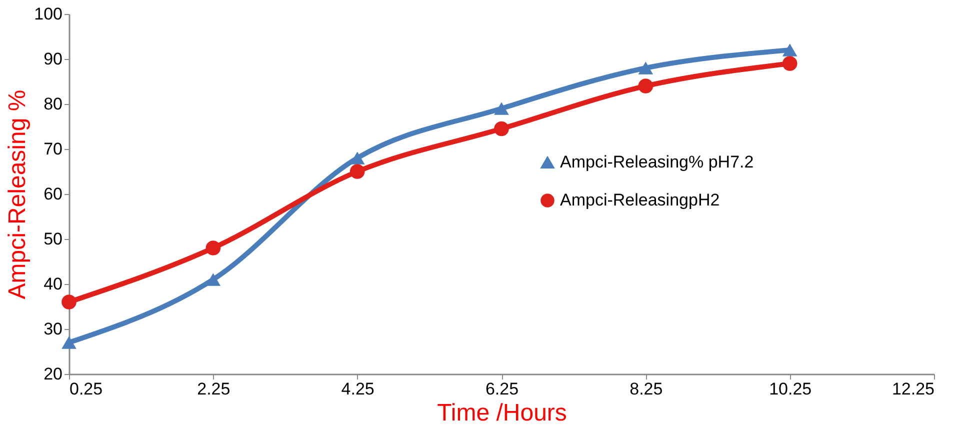 This screenshot has width=959, height=439. Describe the element at coordinates (657, 162) in the screenshot. I see `legend-label: Ampci-Releasing% pH7.2` at that location.